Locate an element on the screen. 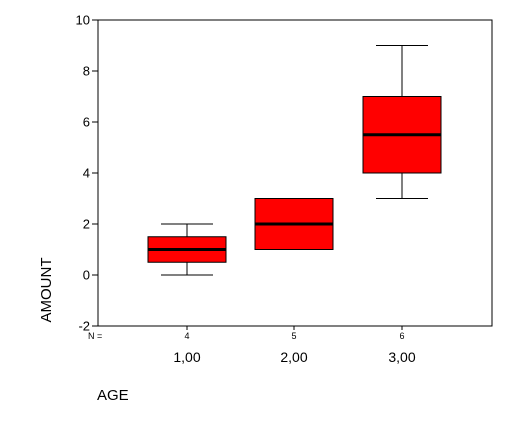 This screenshot has height=422, width=507. y-tick-label: 4 is located at coordinates (86, 173).